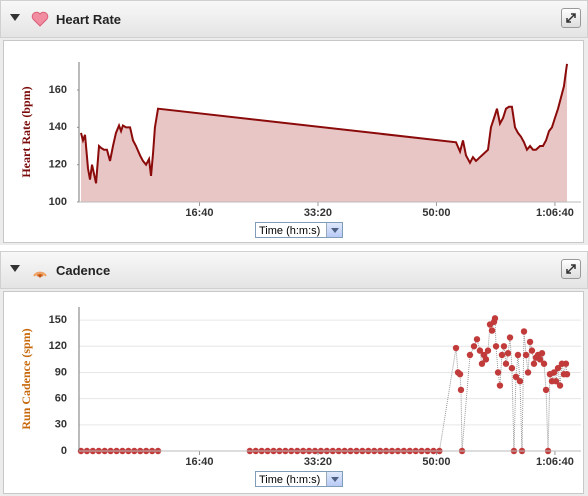 The width and height of the screenshot is (588, 496). What do you see at coordinates (26, 131) in the screenshot?
I see `y-axis-label: Heart Rate (bpm)` at bounding box center [26, 131].